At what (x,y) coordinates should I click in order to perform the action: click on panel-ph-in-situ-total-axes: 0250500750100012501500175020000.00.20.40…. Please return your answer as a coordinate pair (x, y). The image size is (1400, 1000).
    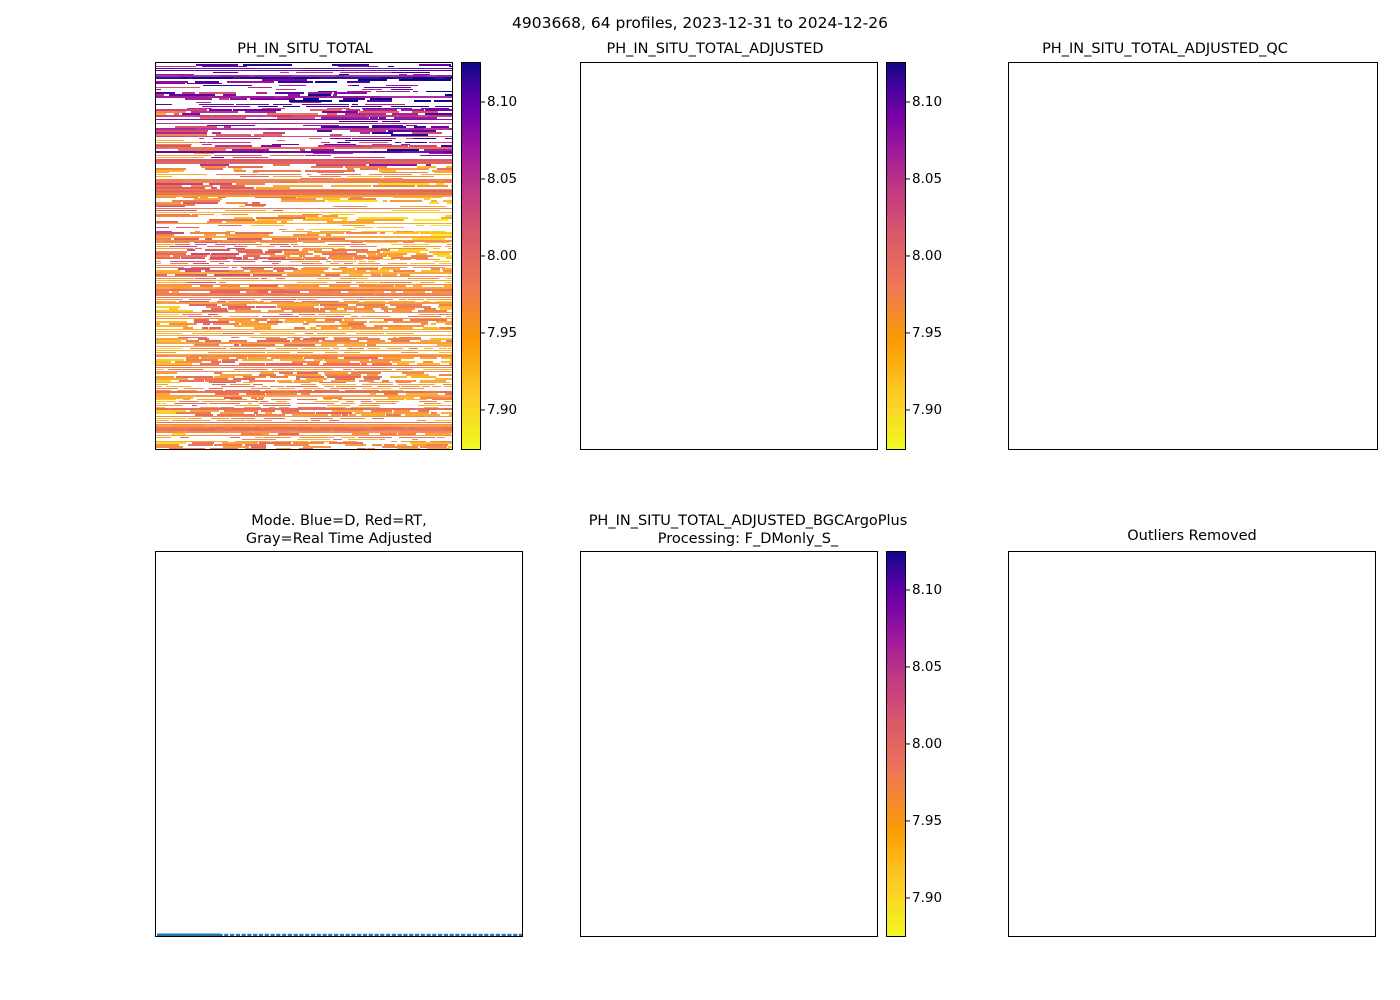
    Looking at the image, I should click on (304, 256).